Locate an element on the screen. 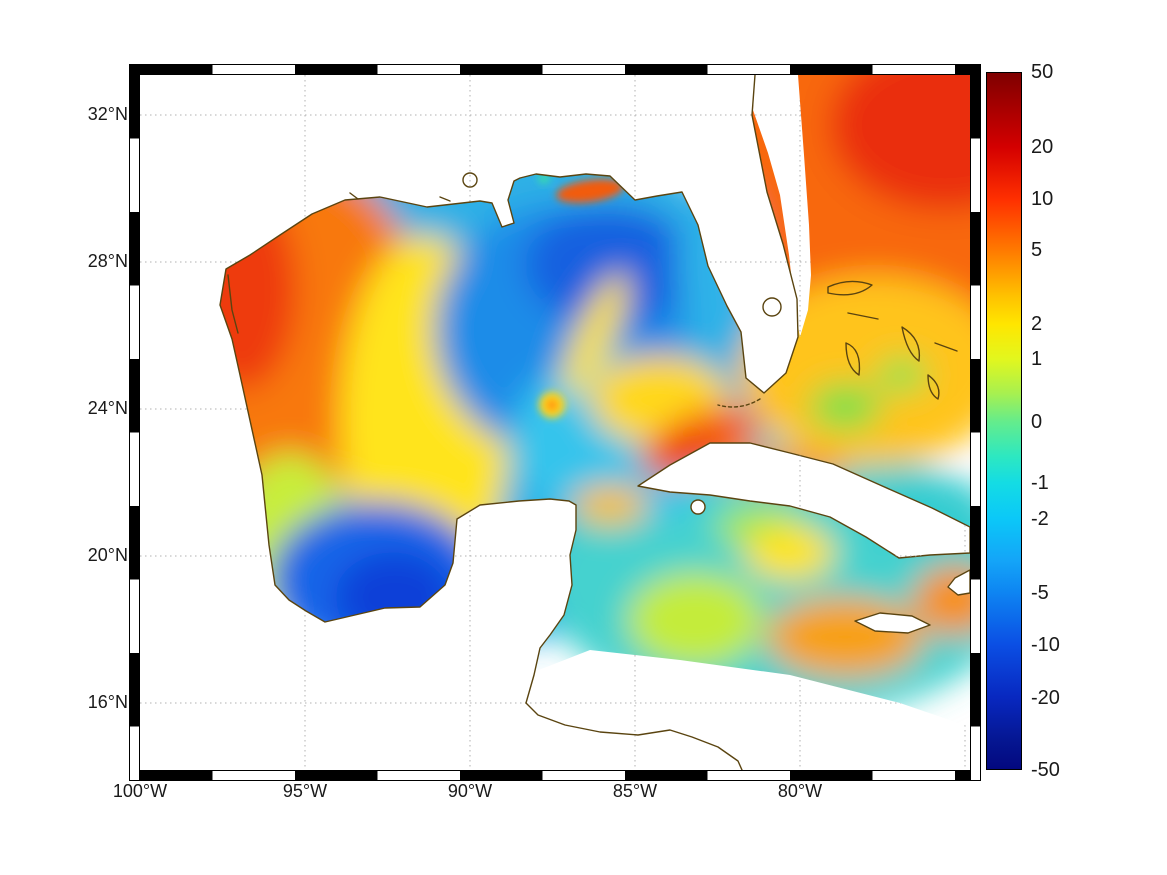  colorbar-tick-label: 10 is located at coordinates (1042, 199).